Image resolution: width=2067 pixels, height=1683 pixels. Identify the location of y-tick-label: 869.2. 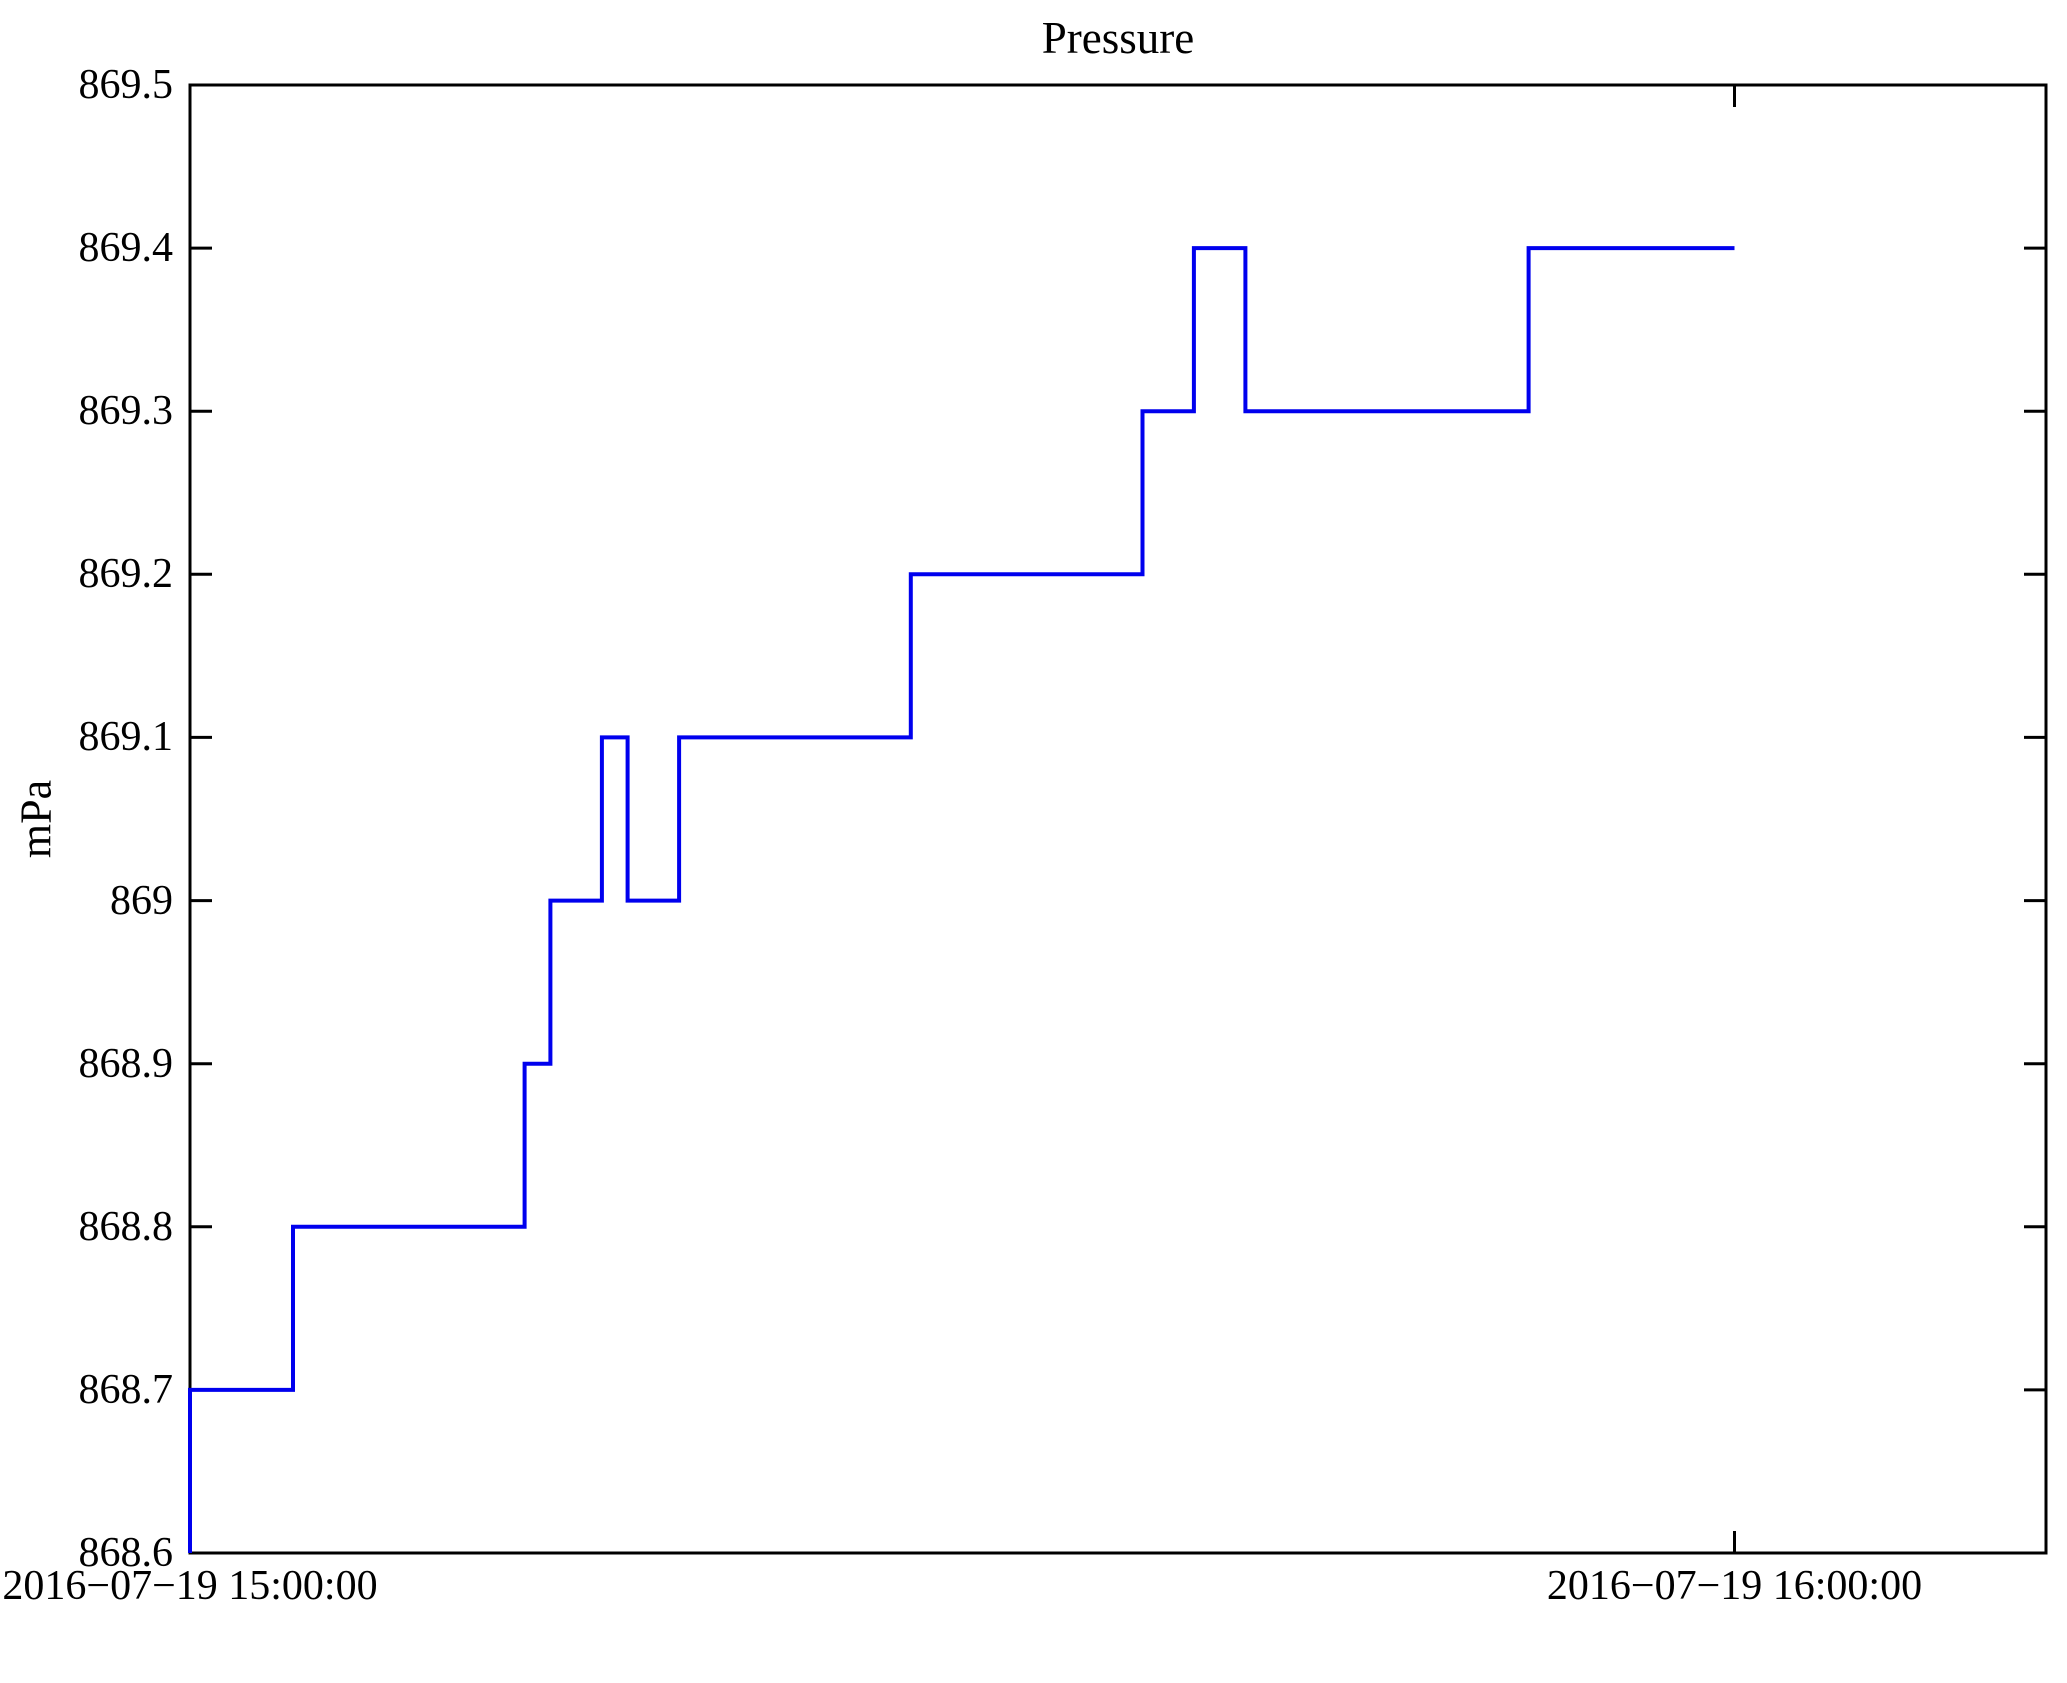
(126, 574).